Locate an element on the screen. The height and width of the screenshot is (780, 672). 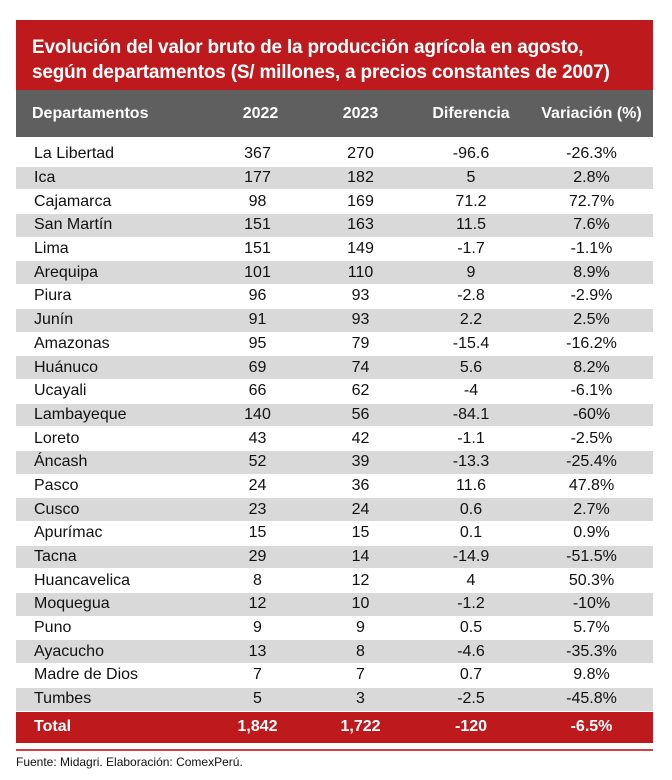
total-row: Total 1,842 1,722 -120 -6.5% is located at coordinates (334, 727).